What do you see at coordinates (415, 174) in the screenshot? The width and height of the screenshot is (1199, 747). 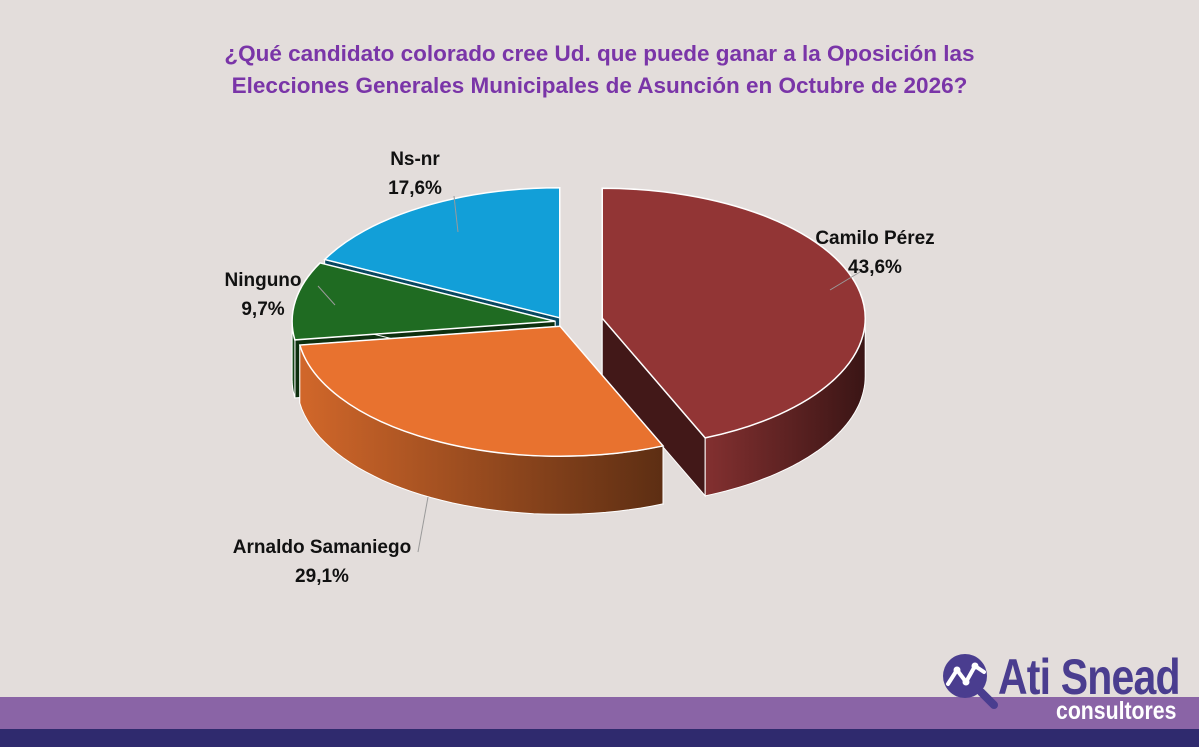 I see `data-label-ns-nr: Ns-nr 17,6%` at bounding box center [415, 174].